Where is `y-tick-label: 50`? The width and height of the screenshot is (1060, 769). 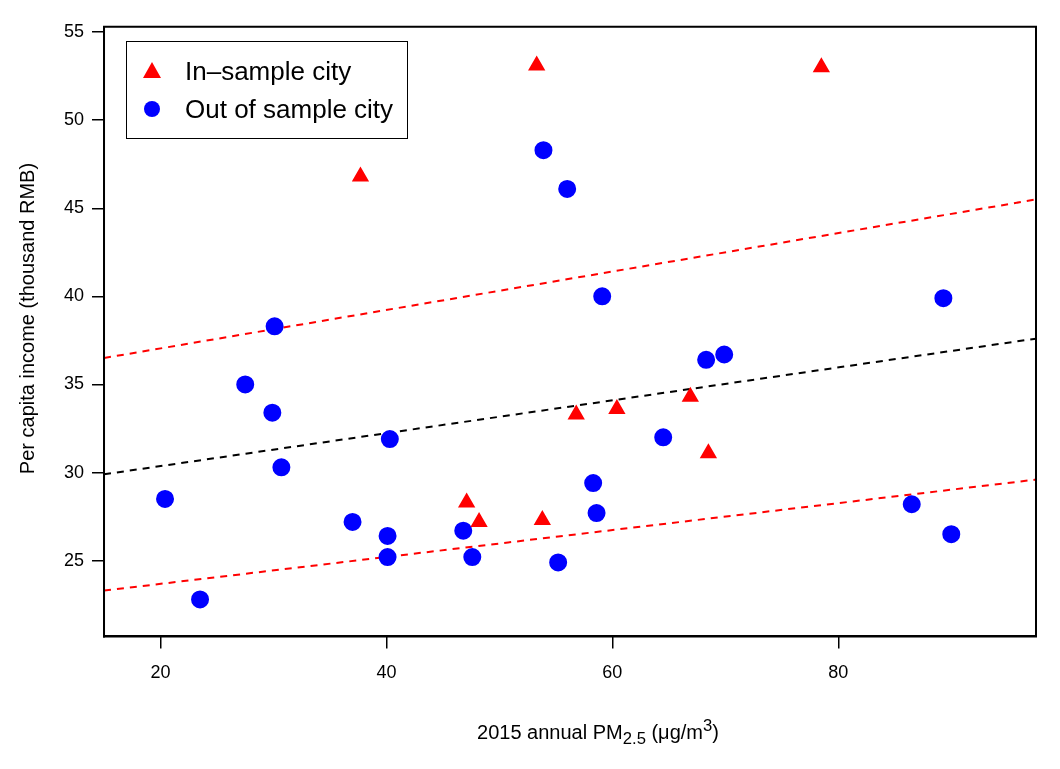
y-tick-label: 50 is located at coordinates (74, 119).